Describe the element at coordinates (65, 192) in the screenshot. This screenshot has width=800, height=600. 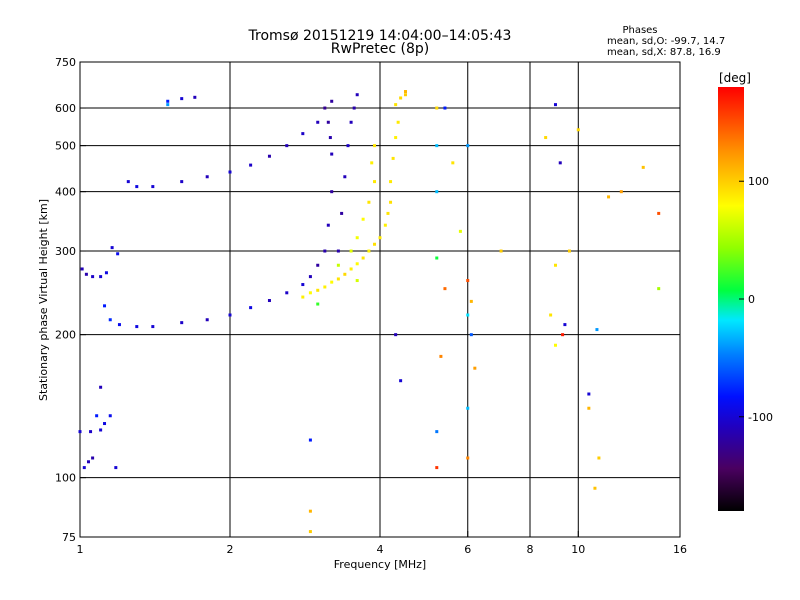
I see `y-tick-label: 400` at that location.